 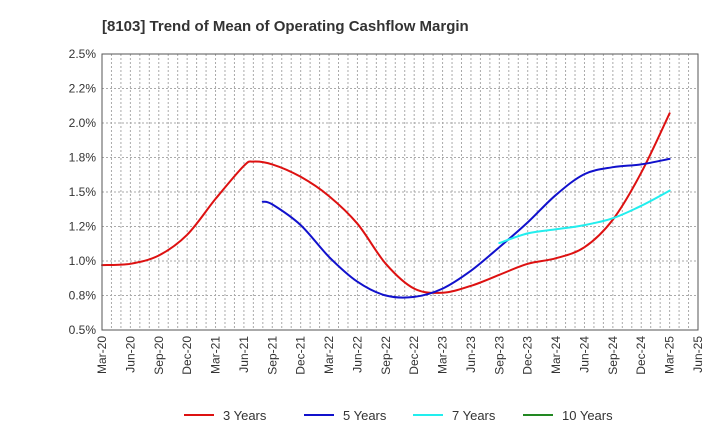 What do you see at coordinates (365, 415) in the screenshot?
I see `legend-label: 5 Years` at bounding box center [365, 415].